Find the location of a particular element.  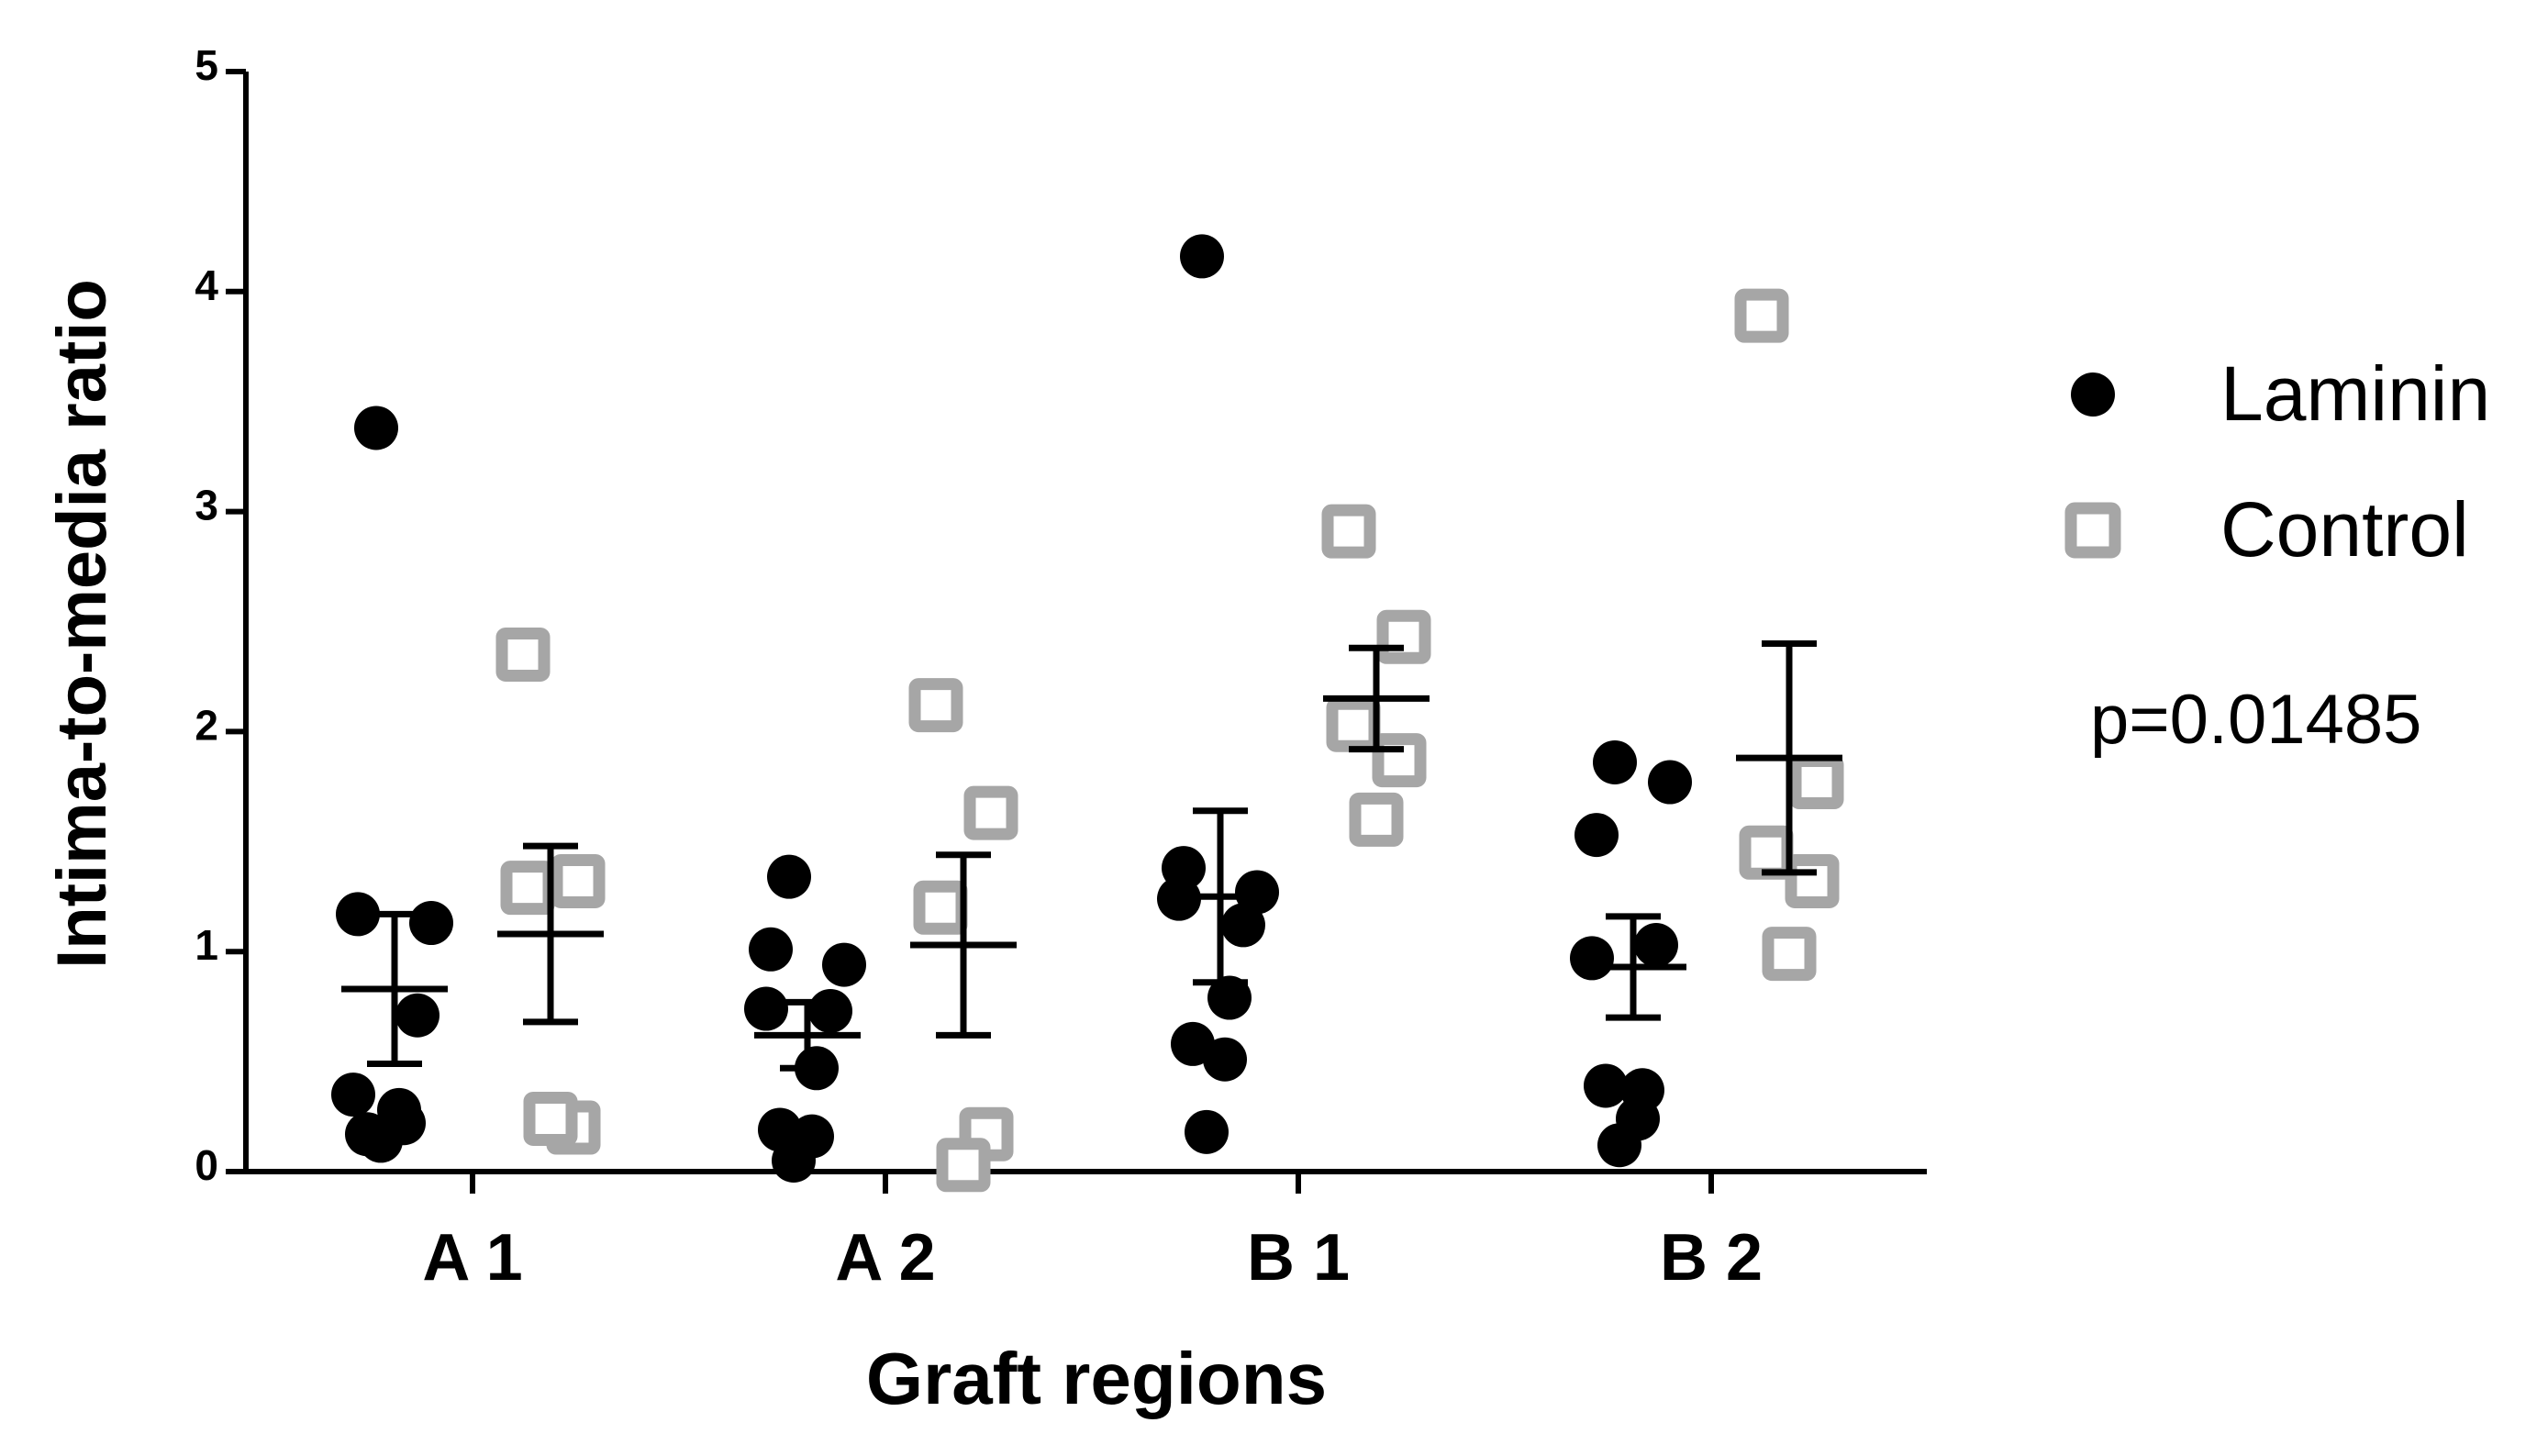

y-tick-label: 5 is located at coordinates (207, 65).